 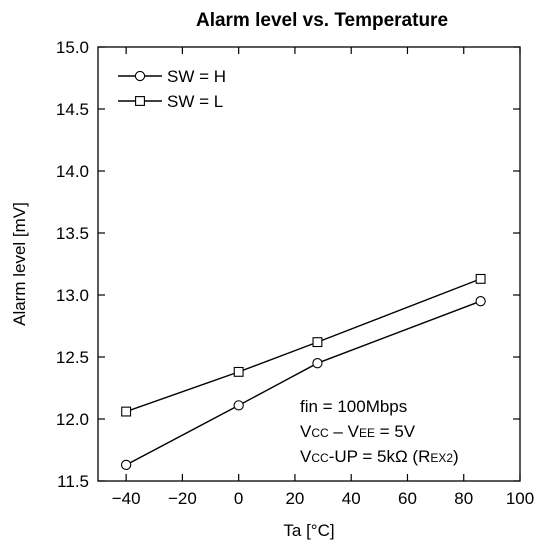 I want to click on annotation-line: VCC-UP = 5kΩ (REX2), so click(x=379, y=456).